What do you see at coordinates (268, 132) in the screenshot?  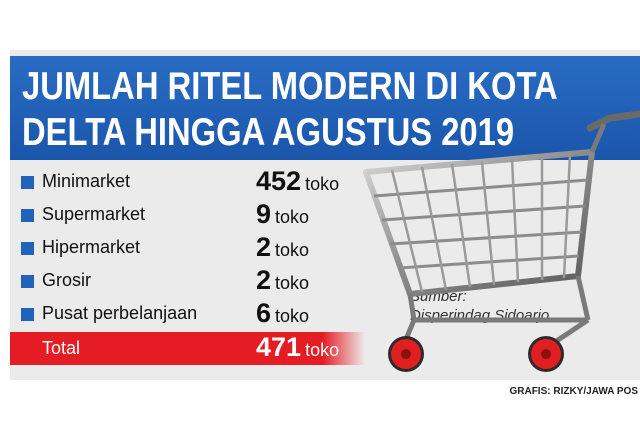 I see `title-line-2: DELTA HINGGA AGUSTUS 2019` at bounding box center [268, 132].